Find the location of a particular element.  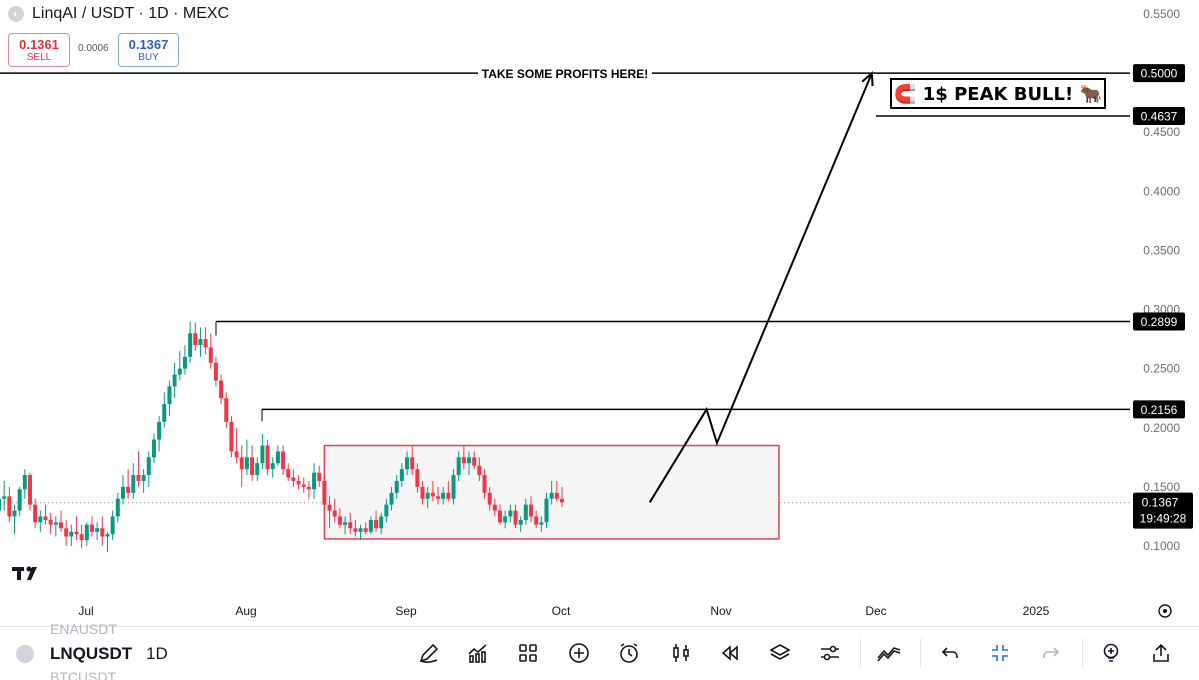

share-icon is located at coordinates (1161, 653).